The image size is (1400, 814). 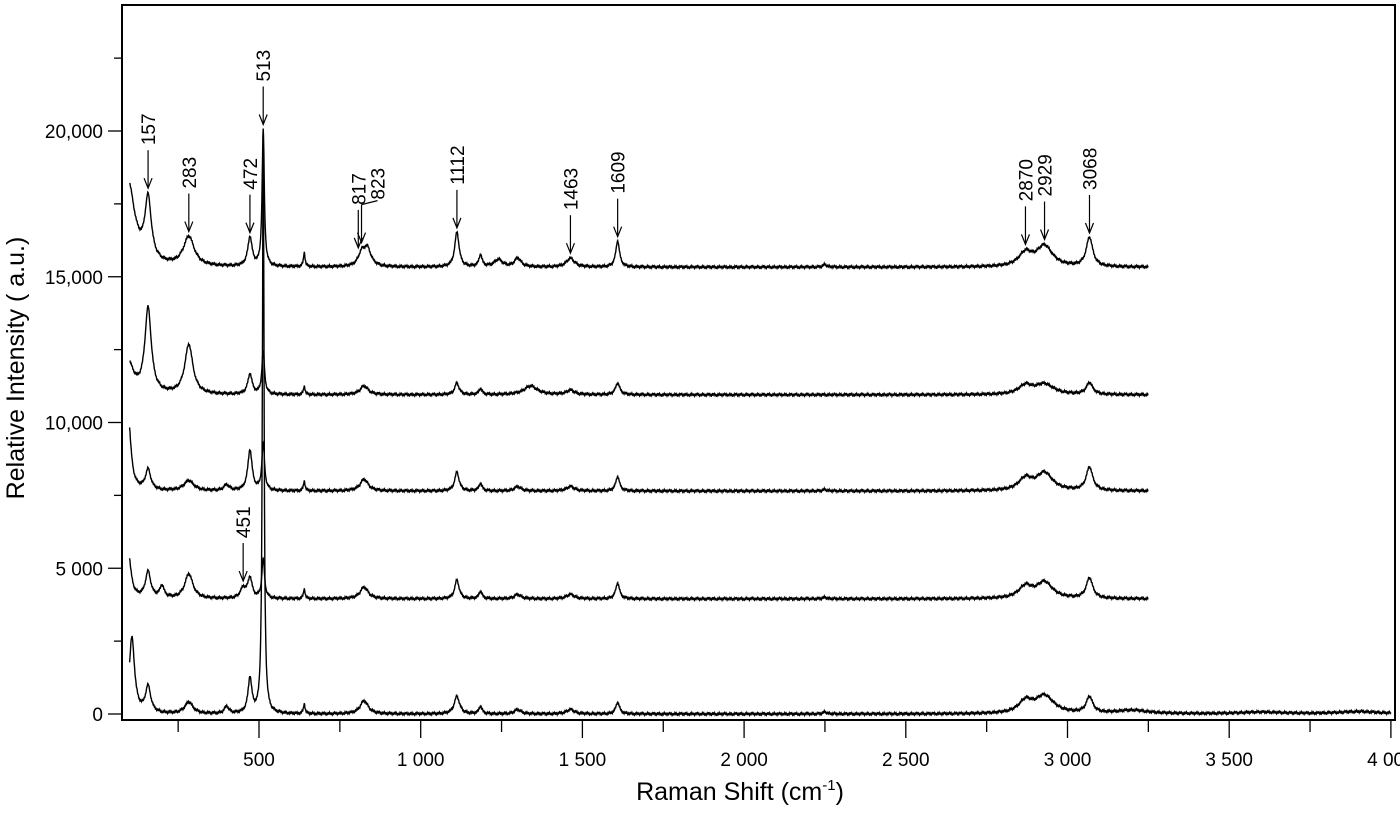 I want to click on peak-annotation: 2870, so click(x=1026, y=202).